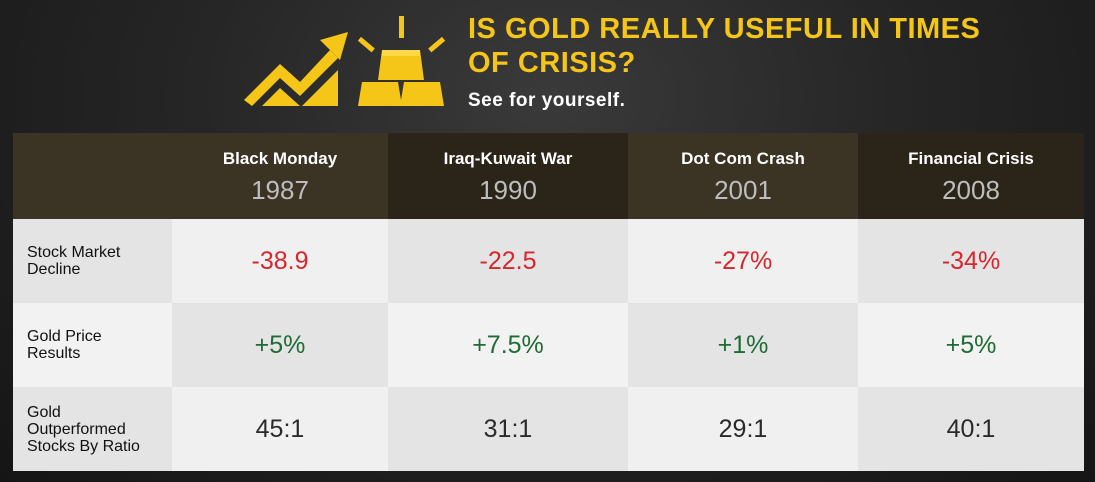 Image resolution: width=1095 pixels, height=482 pixels. What do you see at coordinates (743, 189) in the screenshot?
I see `event-year: 2001` at bounding box center [743, 189].